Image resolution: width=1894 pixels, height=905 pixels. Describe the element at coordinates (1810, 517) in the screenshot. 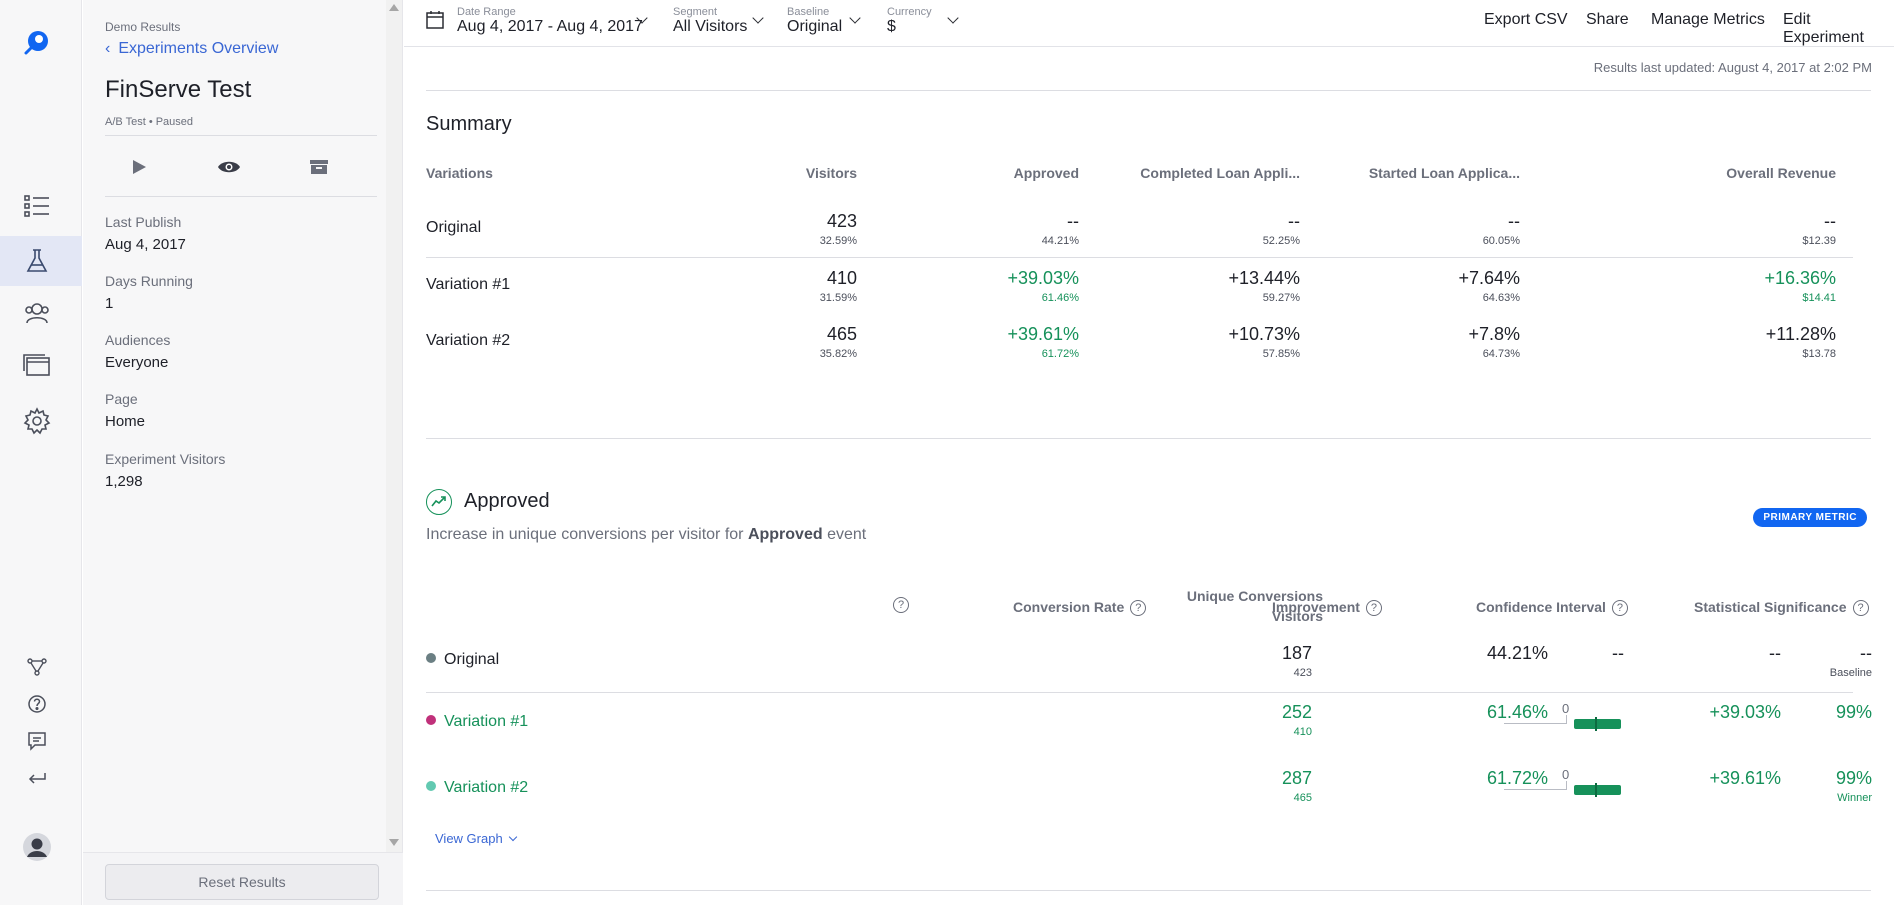

I see `primary-metric-badge: PRIMARY METRIC` at that location.